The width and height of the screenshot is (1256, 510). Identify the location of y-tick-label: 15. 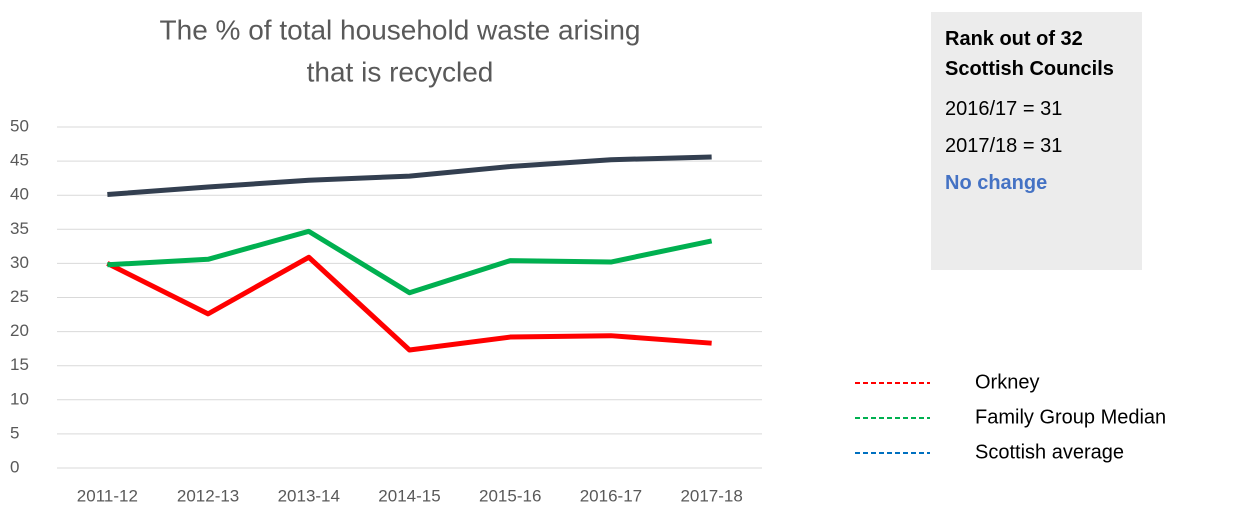
(19, 364).